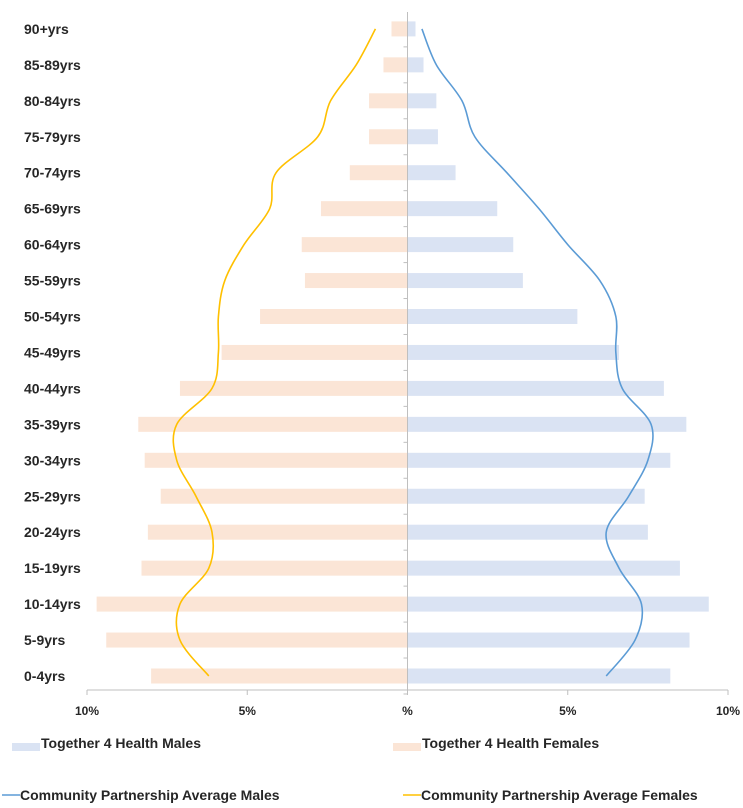  Describe the element at coordinates (465, 281) in the screenshot. I see `bar-males-55-59yrs` at that location.